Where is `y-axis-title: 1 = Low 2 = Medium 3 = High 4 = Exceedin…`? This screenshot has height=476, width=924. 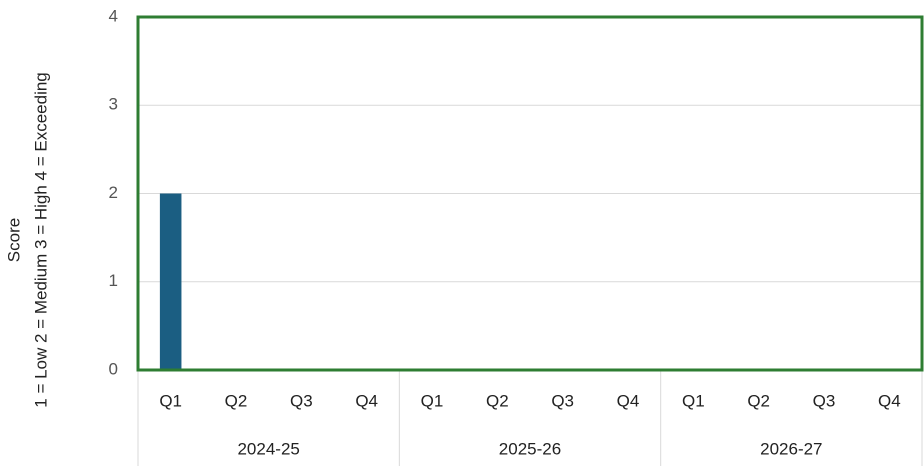 y-axis-title: 1 = Low 2 = Medium 3 = High 4 = Exceedin… is located at coordinates (40, 239).